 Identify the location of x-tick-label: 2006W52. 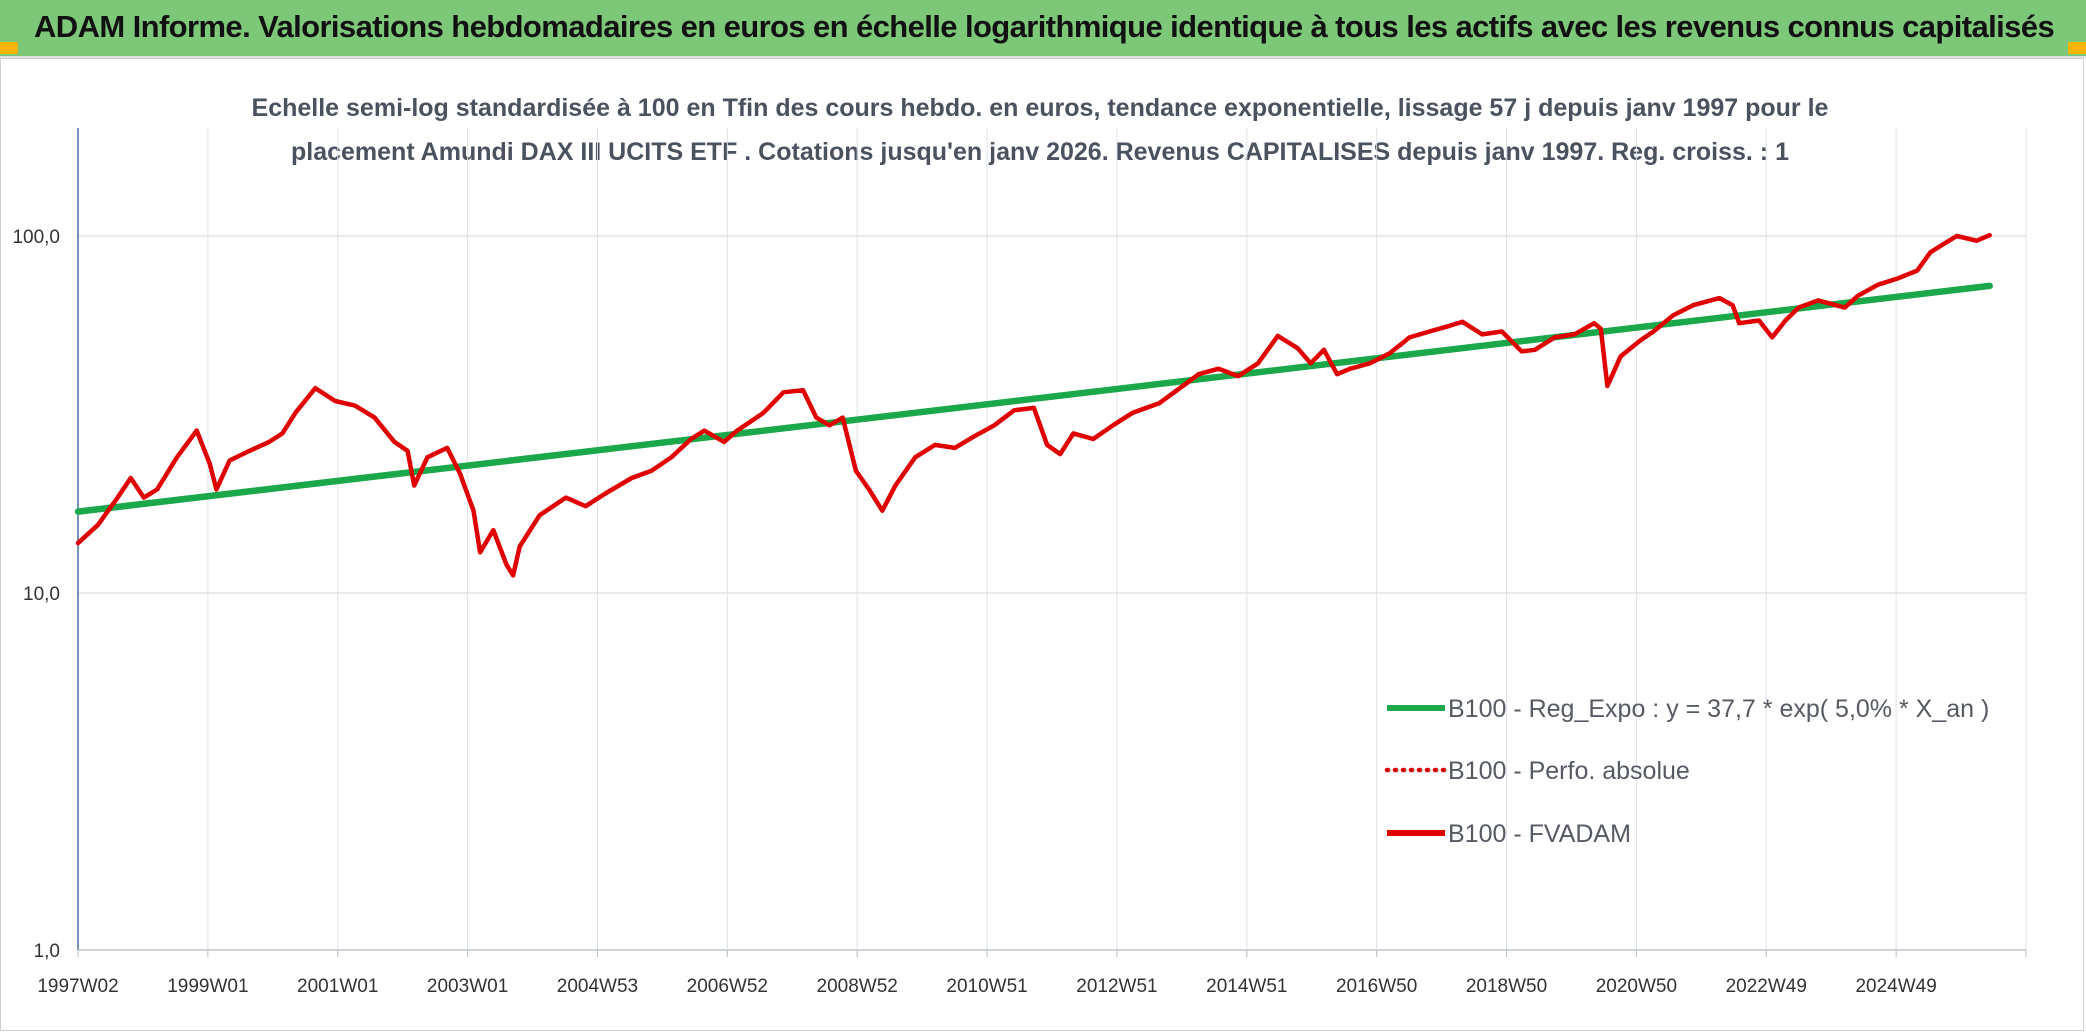
(727, 986).